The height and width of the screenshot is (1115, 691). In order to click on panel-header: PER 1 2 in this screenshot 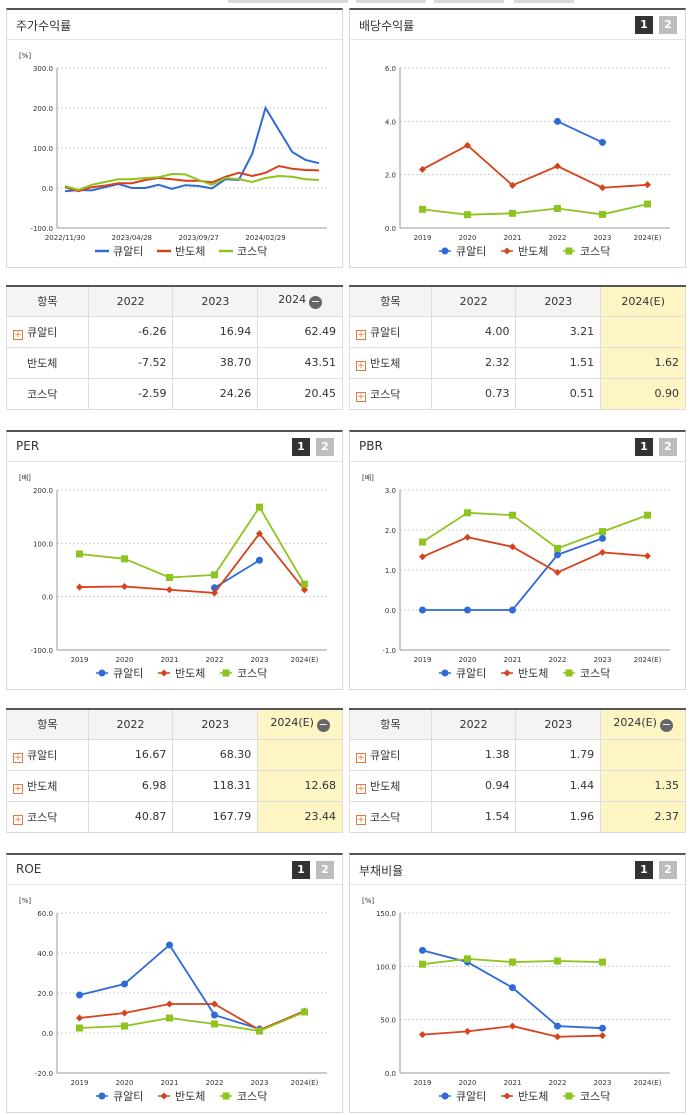, I will do `click(174, 447)`.